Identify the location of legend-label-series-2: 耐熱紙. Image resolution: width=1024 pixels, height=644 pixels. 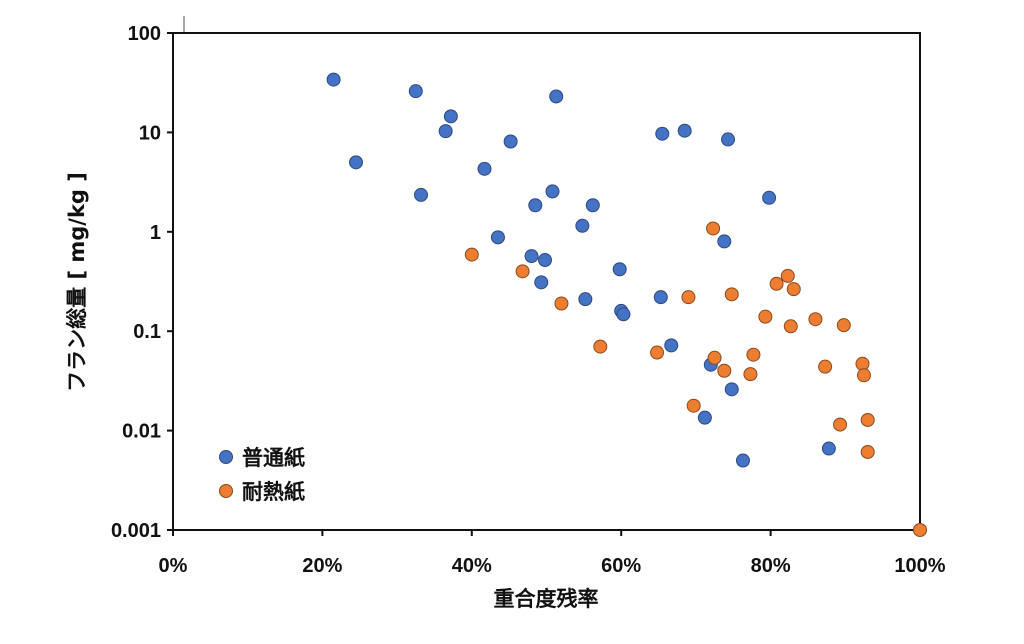
(273, 492).